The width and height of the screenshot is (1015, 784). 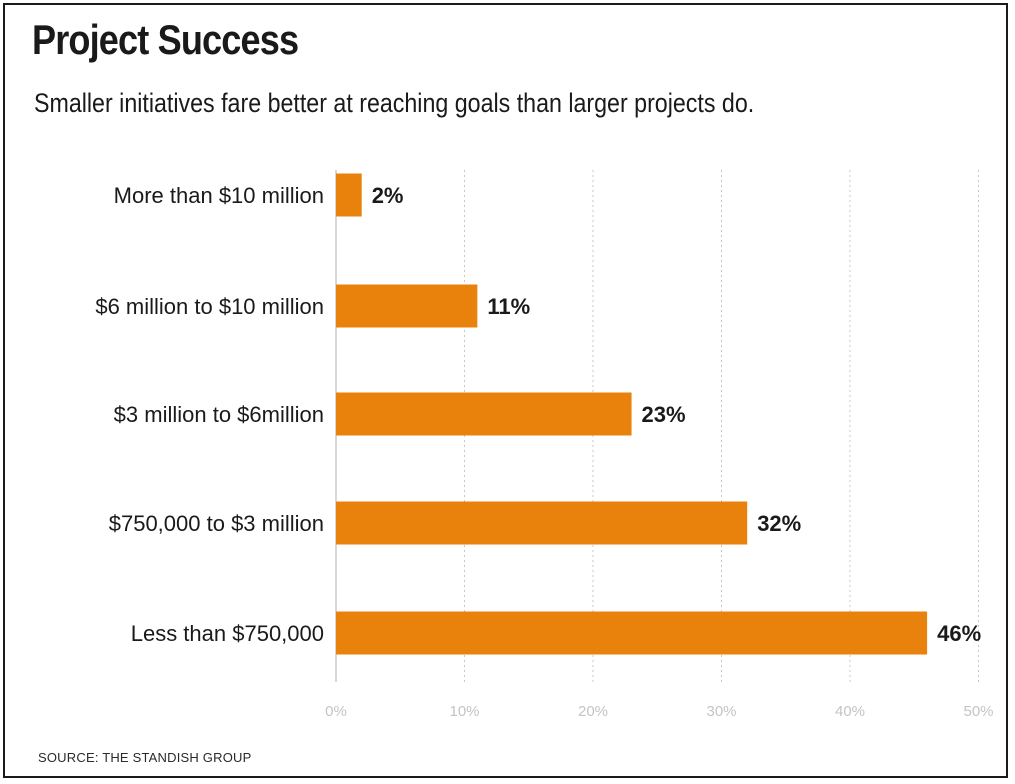 What do you see at coordinates (336, 711) in the screenshot?
I see `x-tick-label: 0%` at bounding box center [336, 711].